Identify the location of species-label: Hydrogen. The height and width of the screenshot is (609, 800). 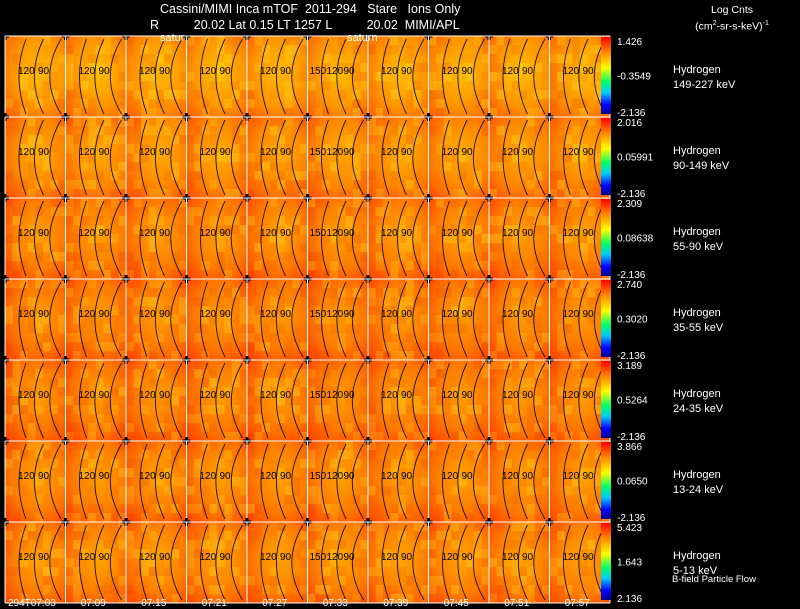
(697, 151).